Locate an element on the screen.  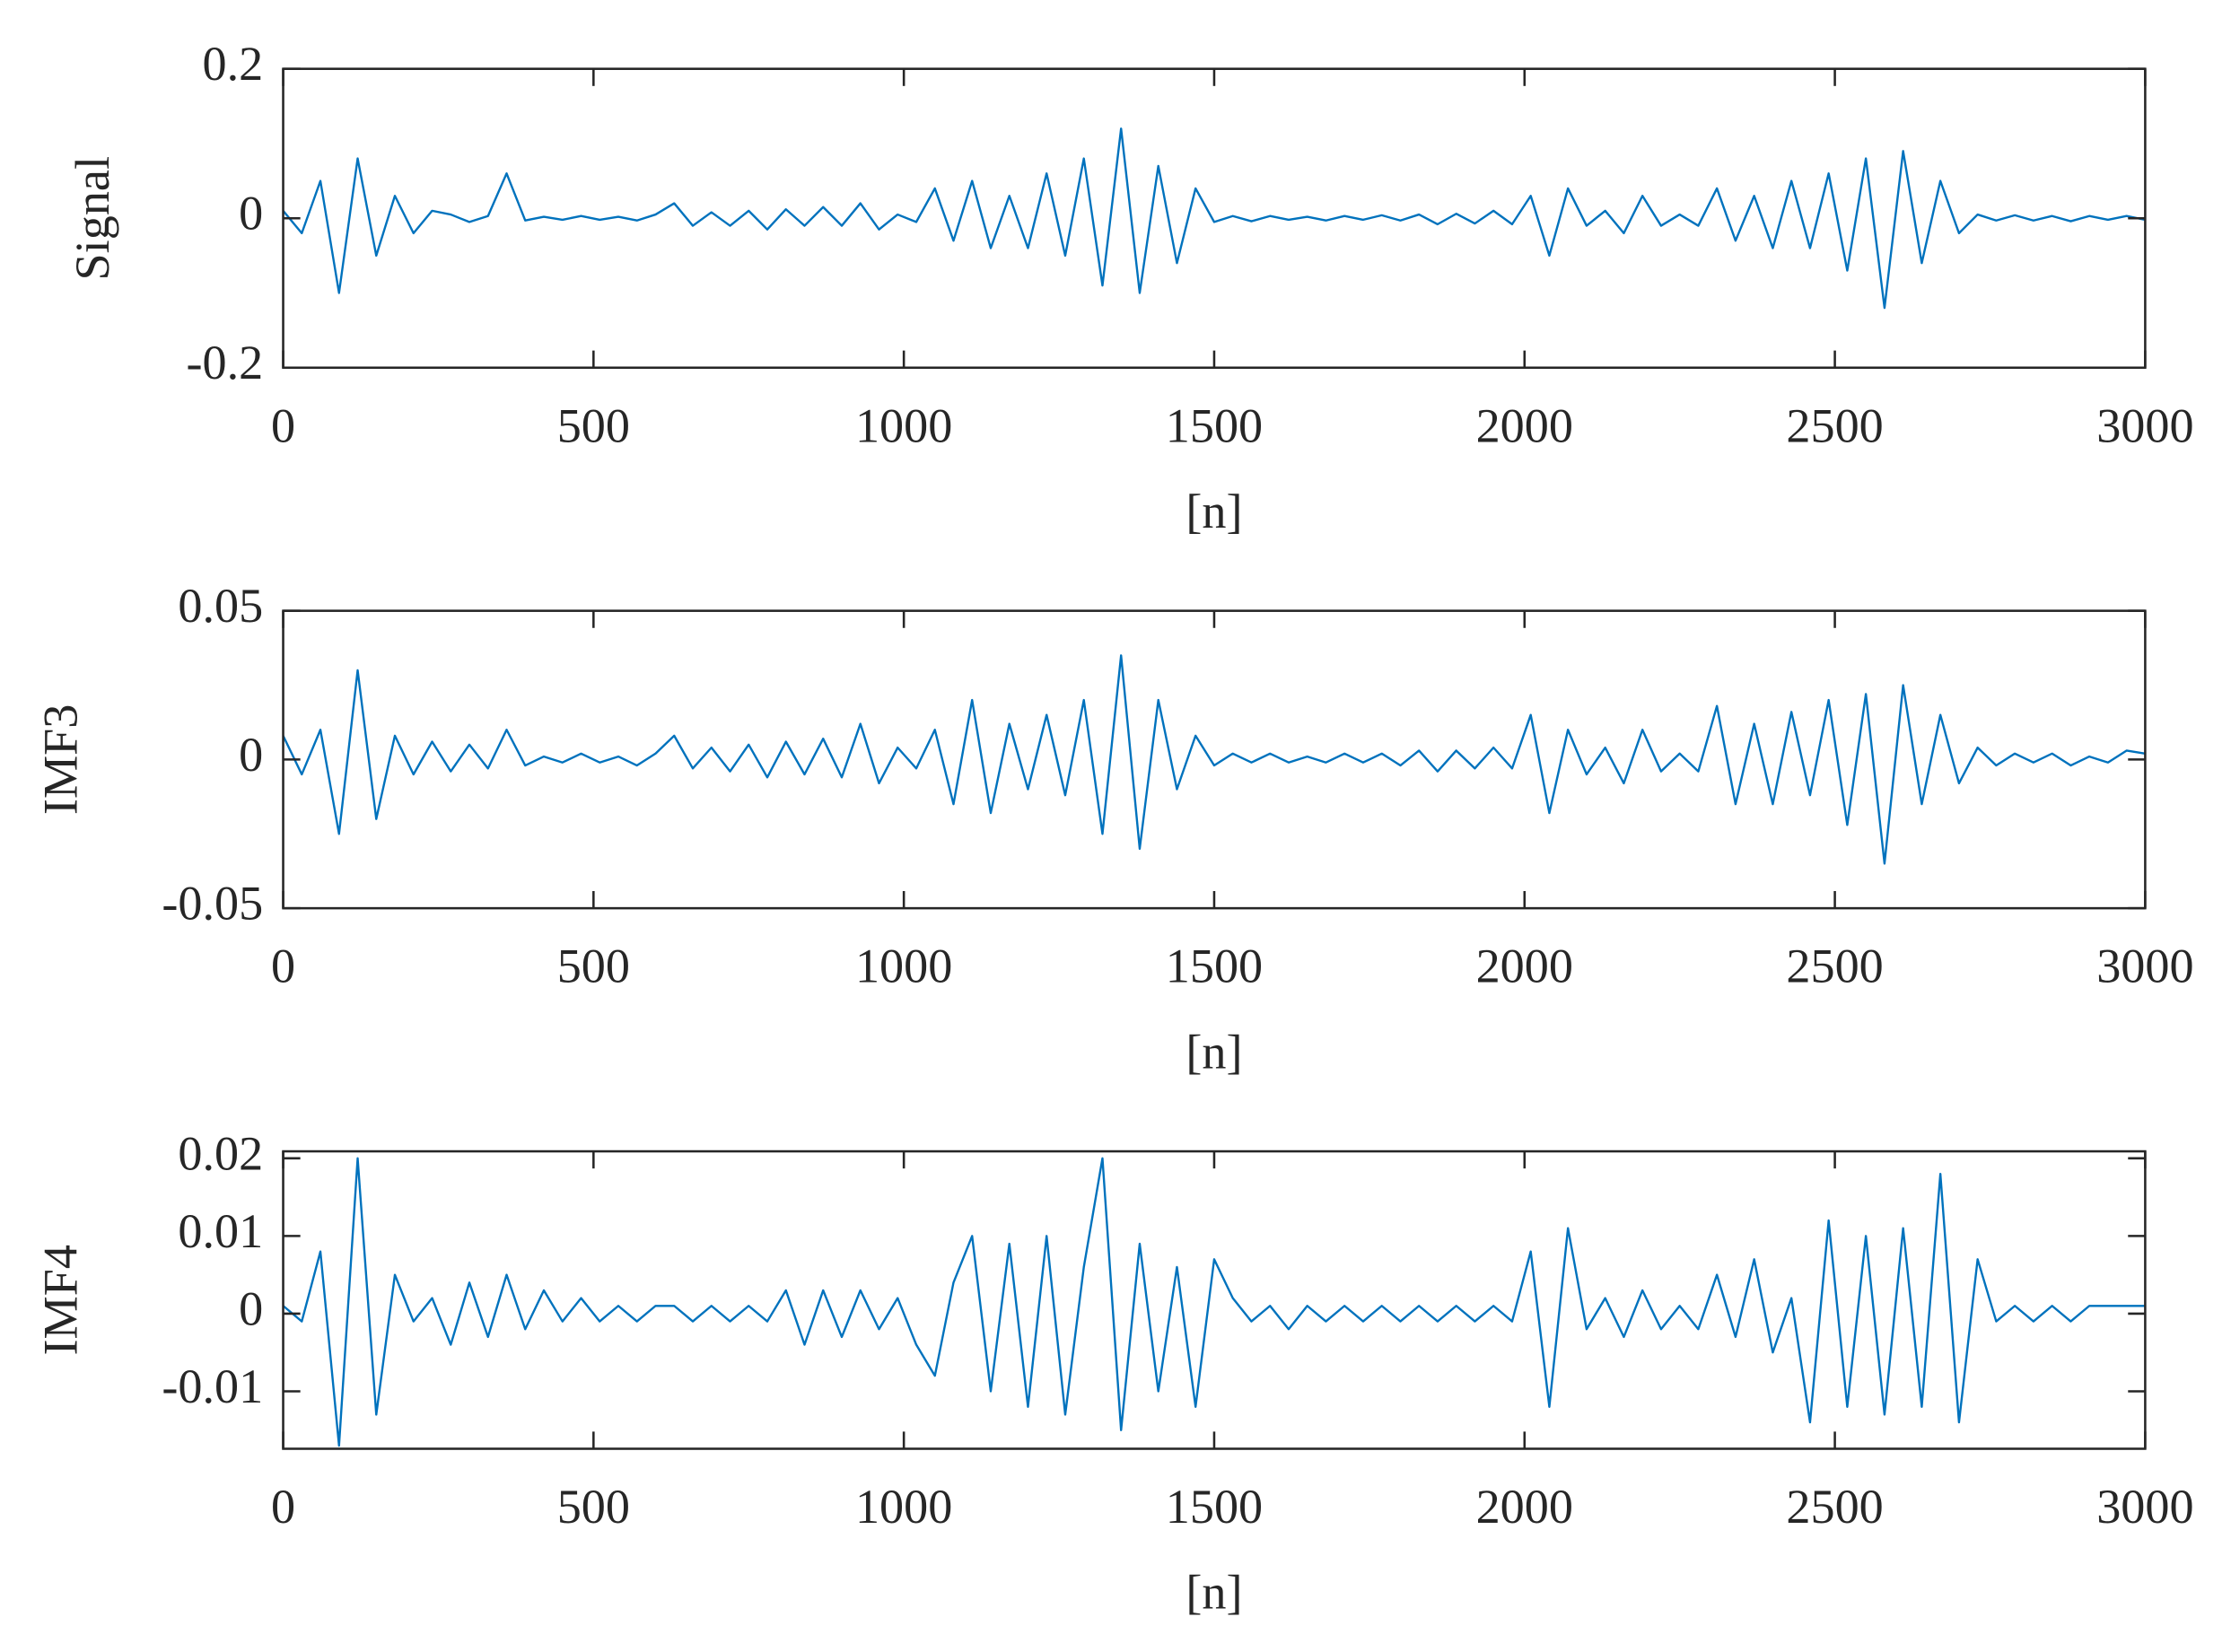
y-axis-label: IMF3 is located at coordinates (61, 759).